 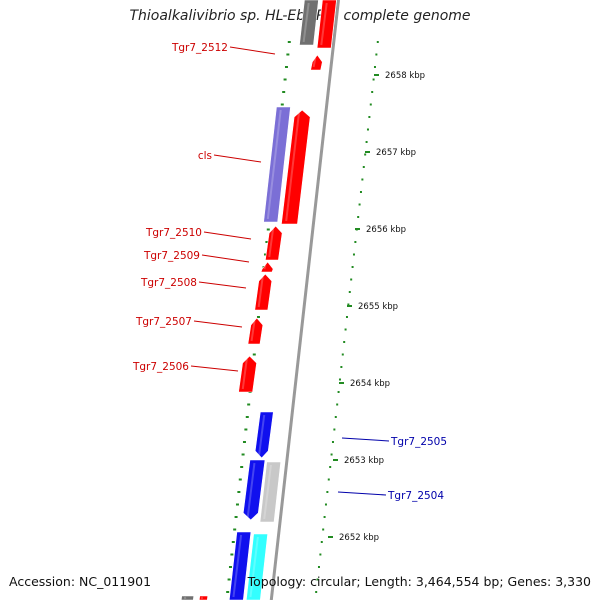 I want to click on gene-gray-shine, so click(x=267, y=492).